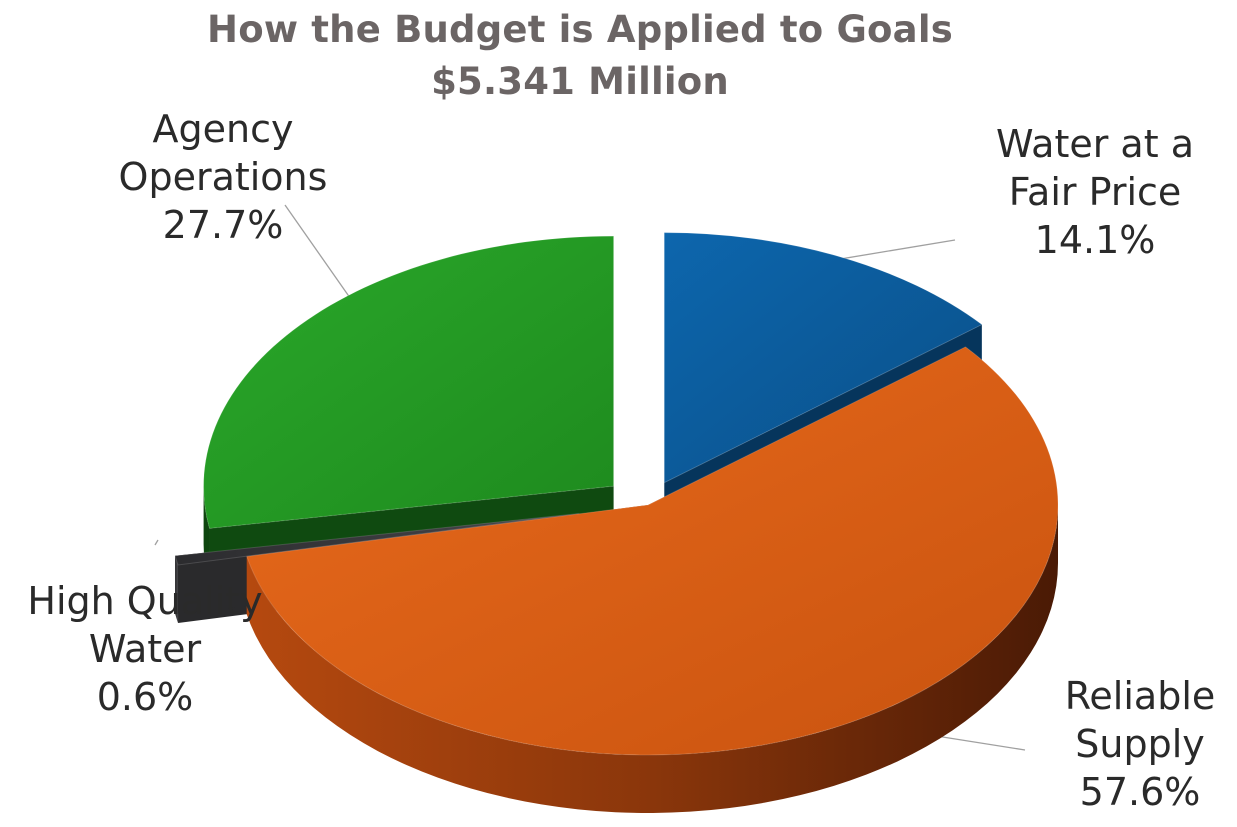 The image size is (1237, 827). Describe the element at coordinates (156, 542) in the screenshot. I see `leader-line-high-quality-water` at that location.